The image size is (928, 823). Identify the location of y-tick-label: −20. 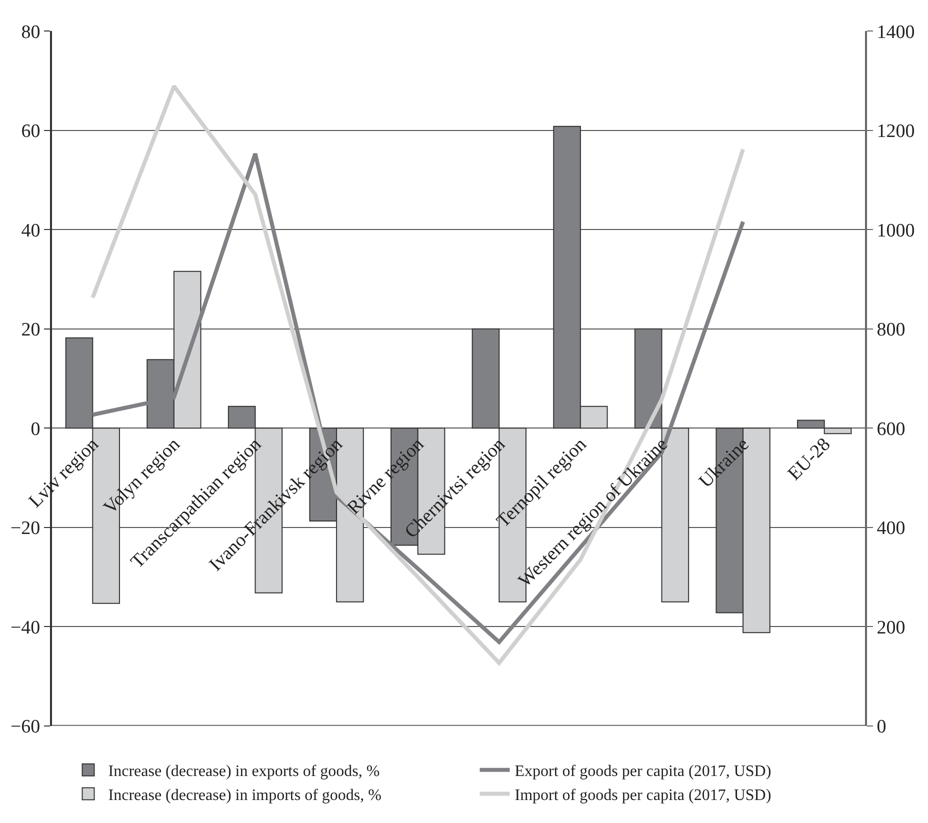
(25, 529).